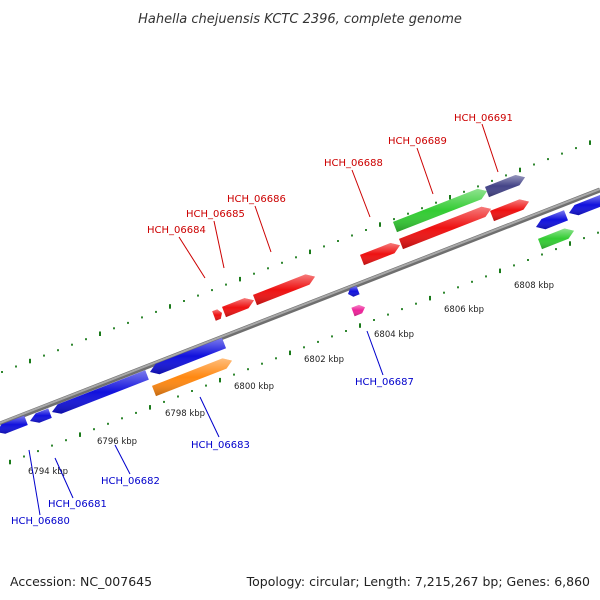 The image size is (600, 600). Describe the element at coordinates (358, 310) in the screenshot. I see `gene-hch-06687-shading` at that location.